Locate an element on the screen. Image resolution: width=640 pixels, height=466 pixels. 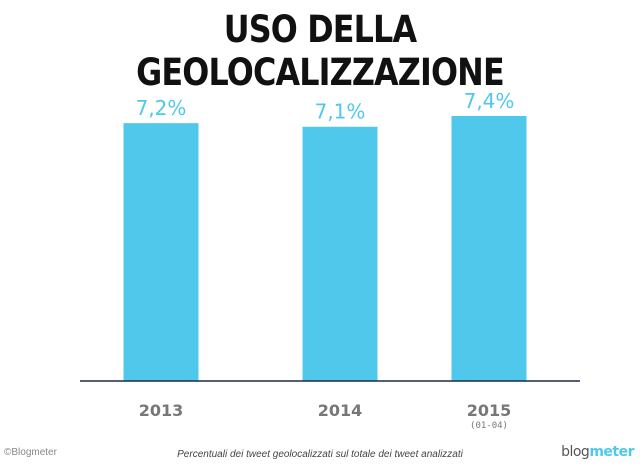
copyright-text: ©Blogmeter is located at coordinates (30, 452).